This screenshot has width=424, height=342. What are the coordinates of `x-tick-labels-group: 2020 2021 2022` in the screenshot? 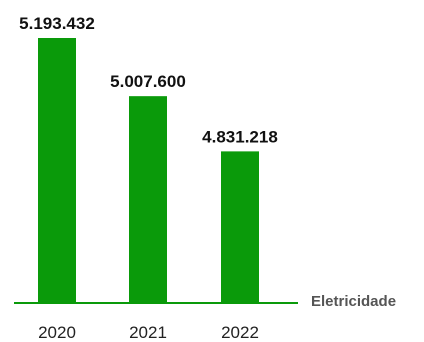 It's located at (148, 332).